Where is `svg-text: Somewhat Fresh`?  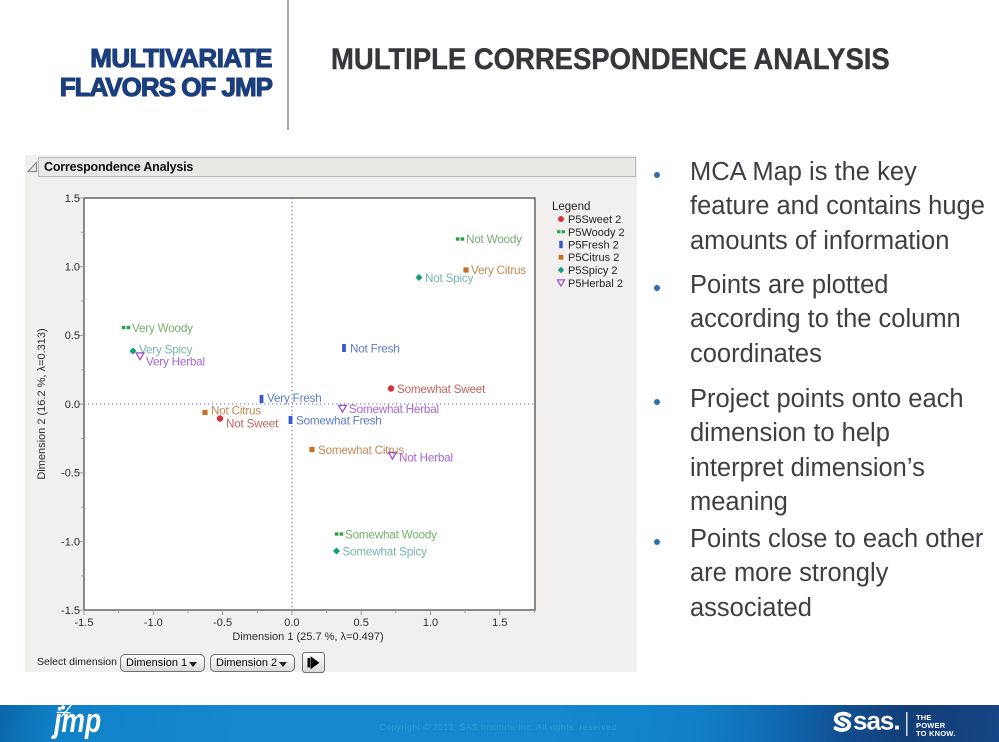 svg-text: Somewhat Fresh is located at coordinates (339, 421).